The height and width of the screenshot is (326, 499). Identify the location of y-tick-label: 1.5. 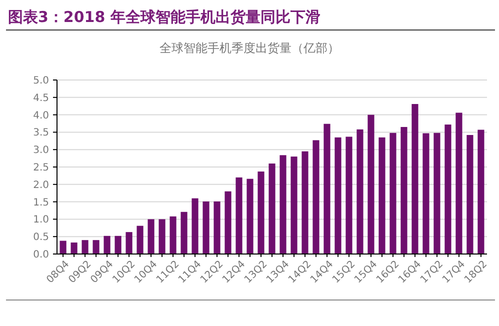
(41, 202).